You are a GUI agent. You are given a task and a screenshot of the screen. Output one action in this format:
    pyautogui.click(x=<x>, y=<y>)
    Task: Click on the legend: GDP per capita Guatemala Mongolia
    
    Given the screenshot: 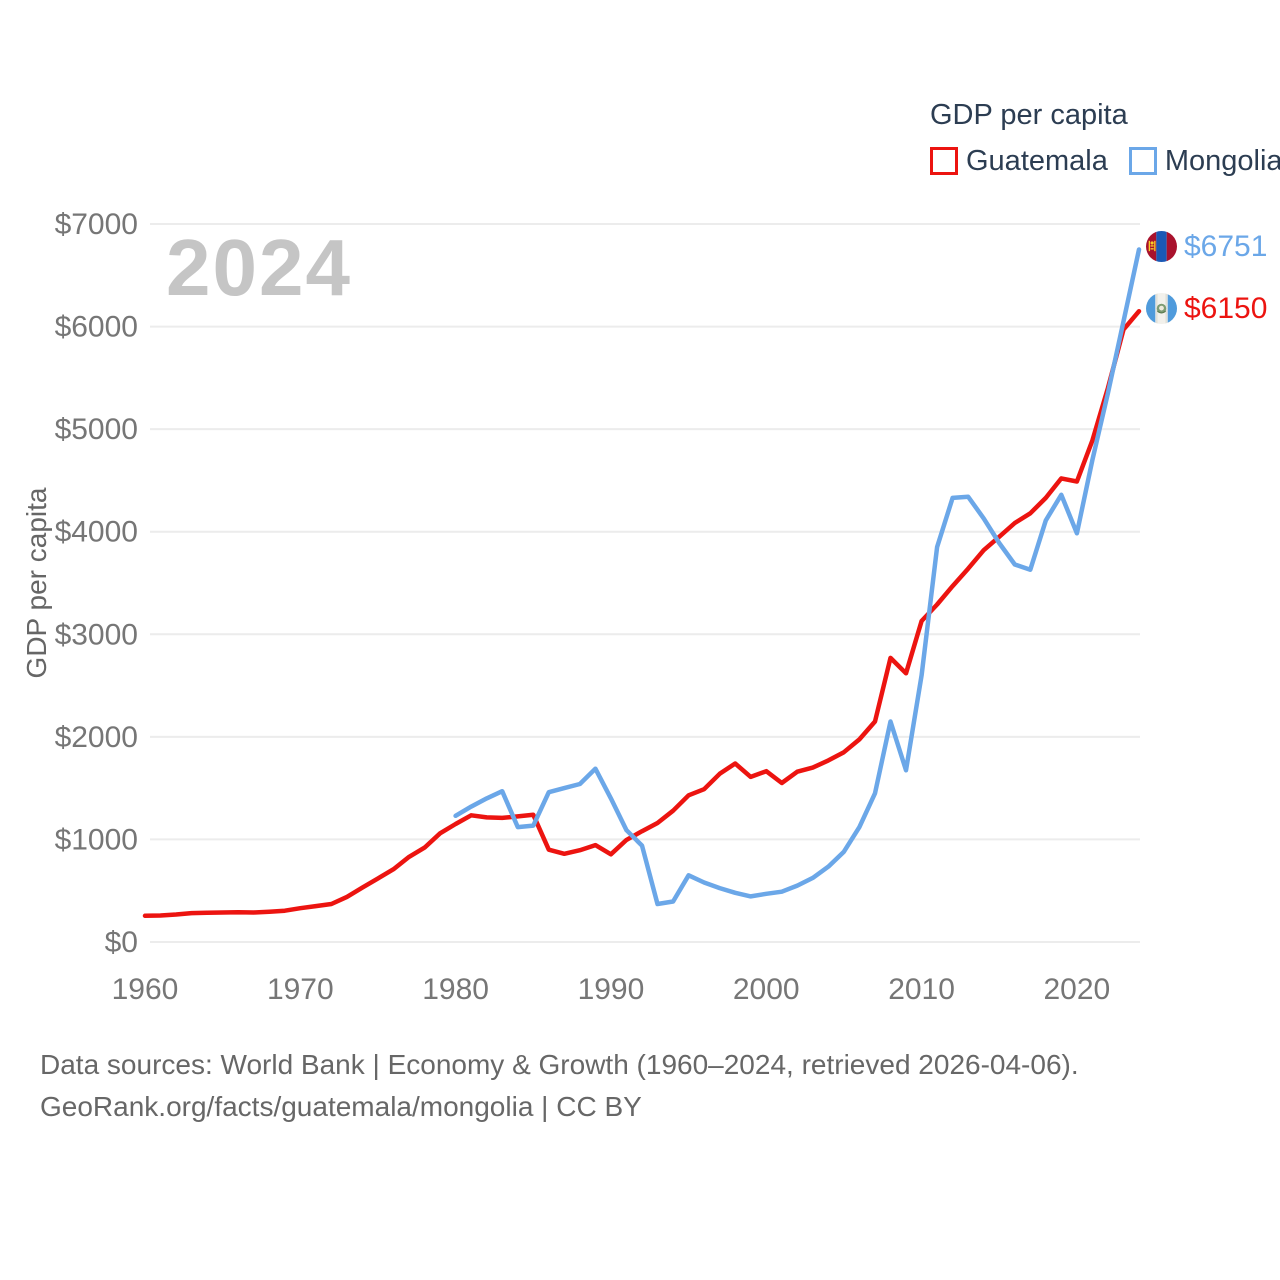 What is the action you would take?
    pyautogui.click(x=1105, y=138)
    